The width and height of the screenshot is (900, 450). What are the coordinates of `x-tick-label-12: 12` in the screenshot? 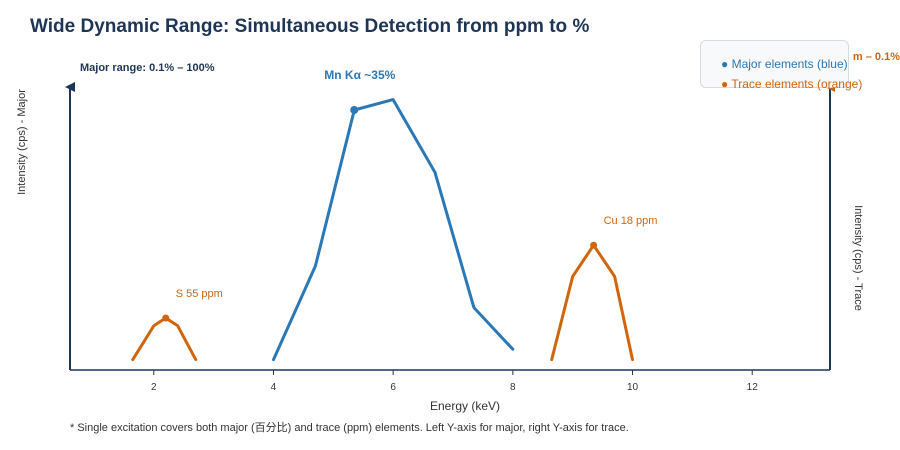 It's located at (753, 387).